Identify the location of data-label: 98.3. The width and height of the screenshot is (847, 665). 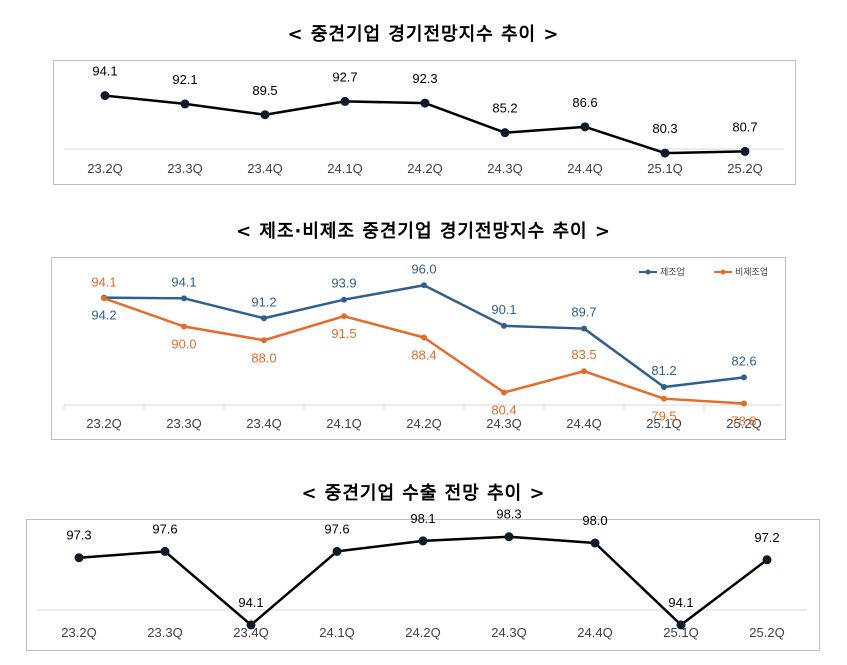
(508, 514).